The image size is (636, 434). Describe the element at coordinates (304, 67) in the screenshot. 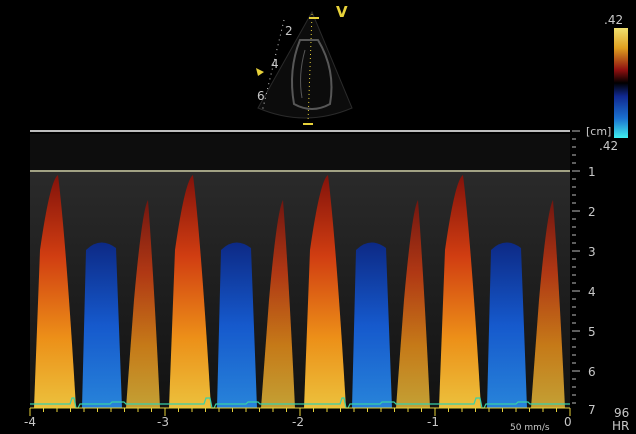

I see `sector-image` at that location.